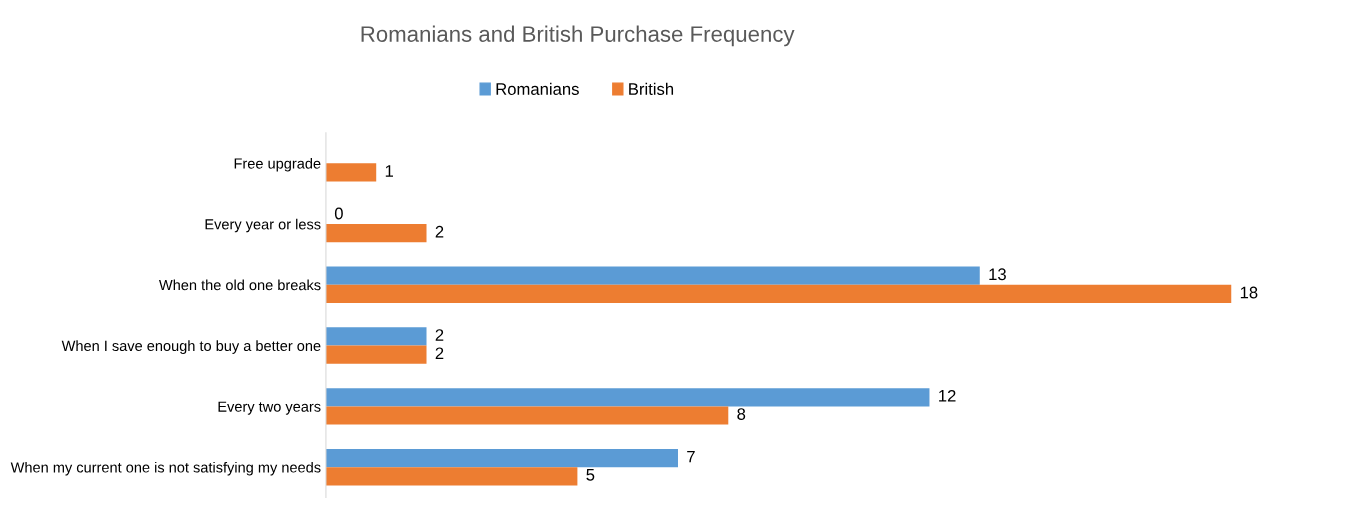  Describe the element at coordinates (191, 347) in the screenshot. I see `y-tick-label: When I save enough to buy a better one` at that location.